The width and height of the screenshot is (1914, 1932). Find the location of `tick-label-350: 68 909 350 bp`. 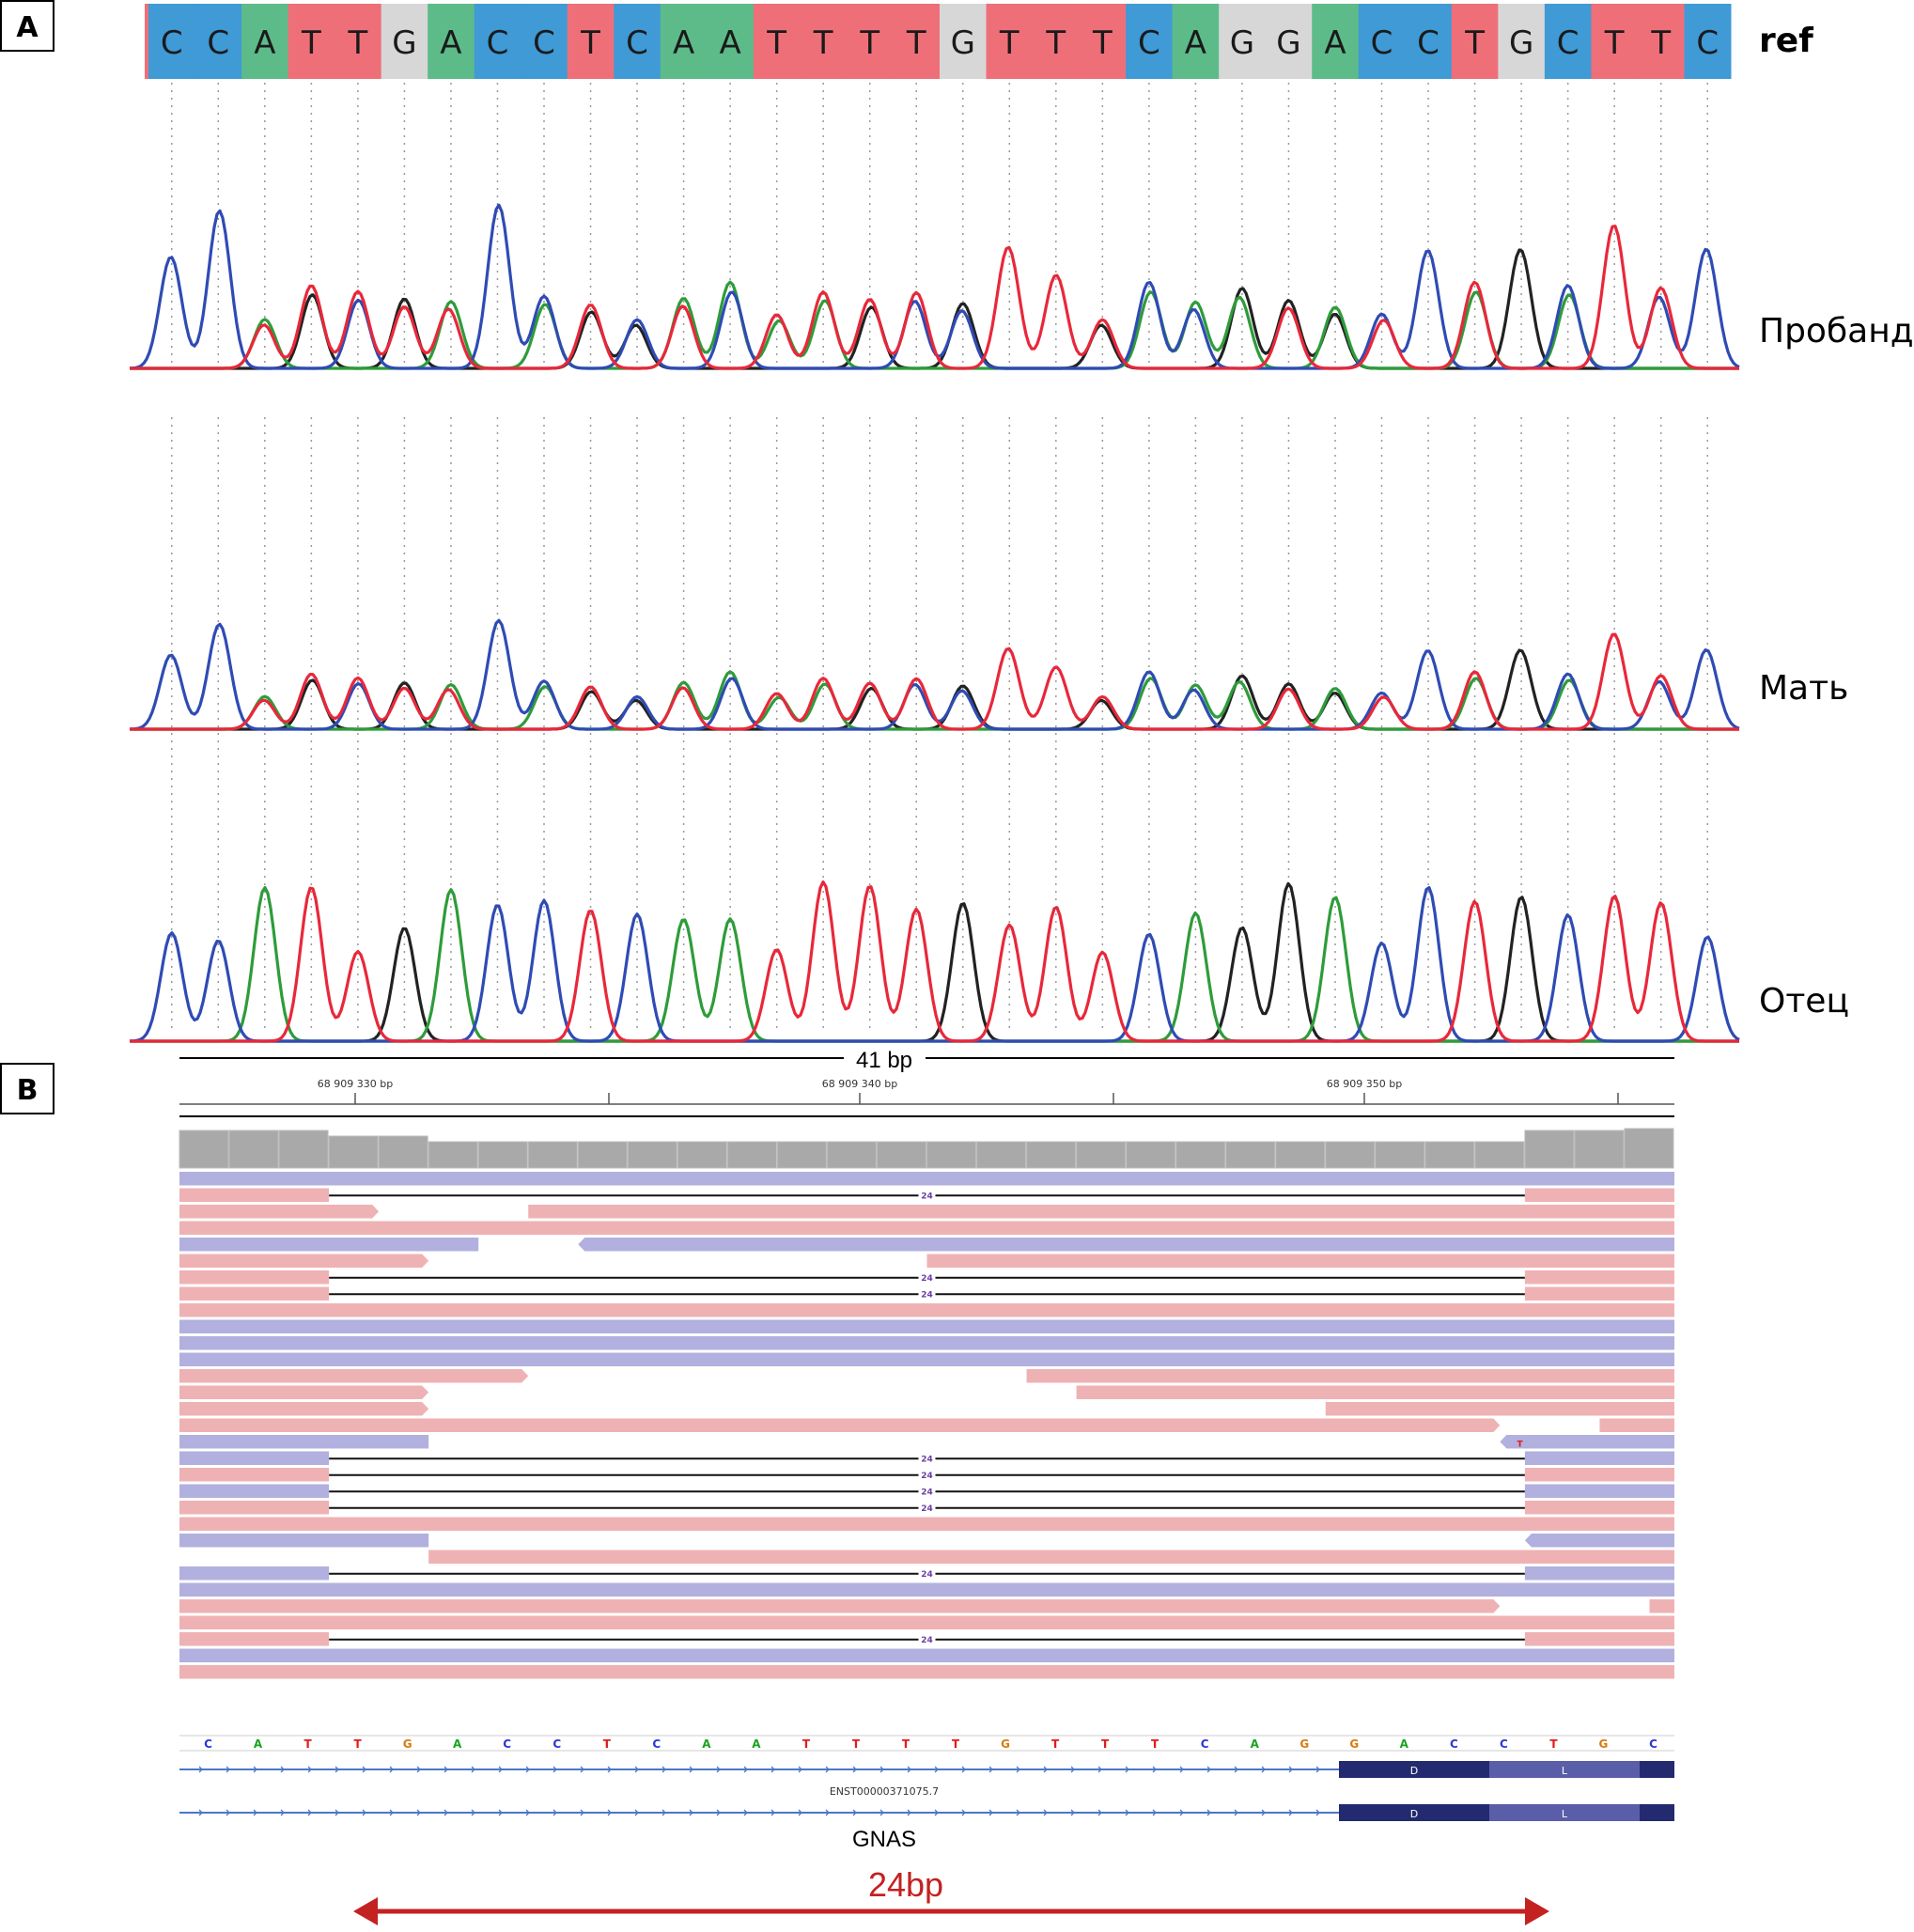

tick-label-350: 68 909 350 bp is located at coordinates (1365, 1084).